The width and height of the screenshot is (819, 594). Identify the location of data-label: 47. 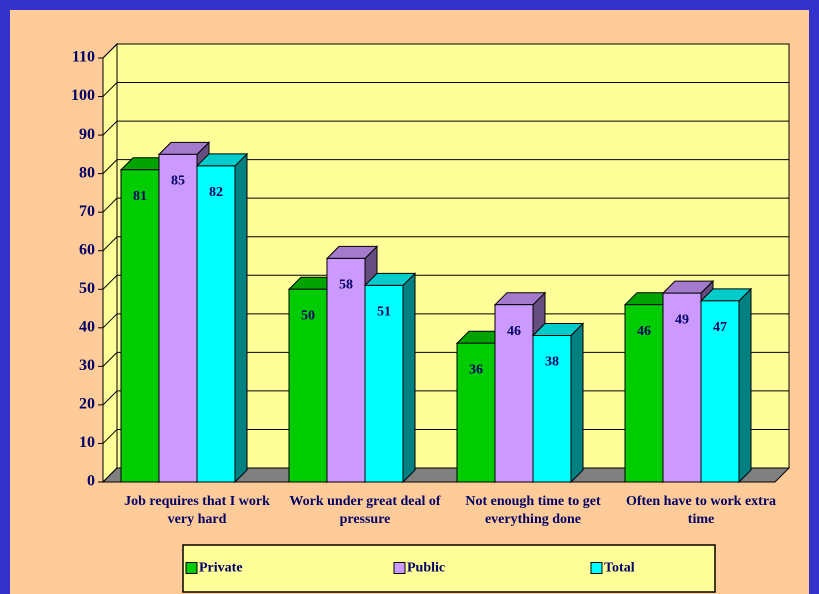
(720, 327).